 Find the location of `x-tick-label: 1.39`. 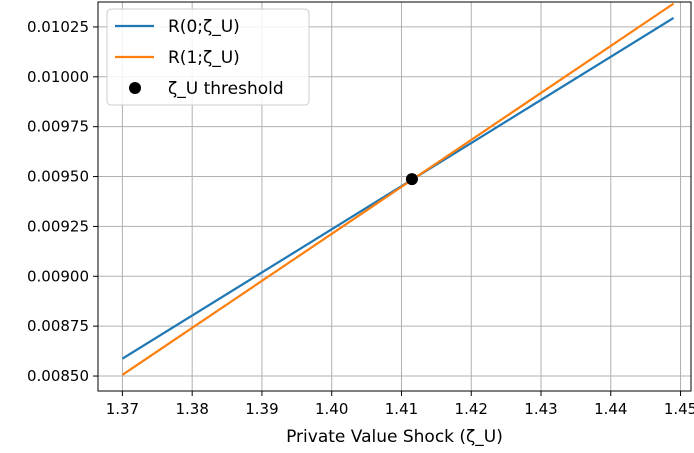

x-tick-label: 1.39 is located at coordinates (261, 409).